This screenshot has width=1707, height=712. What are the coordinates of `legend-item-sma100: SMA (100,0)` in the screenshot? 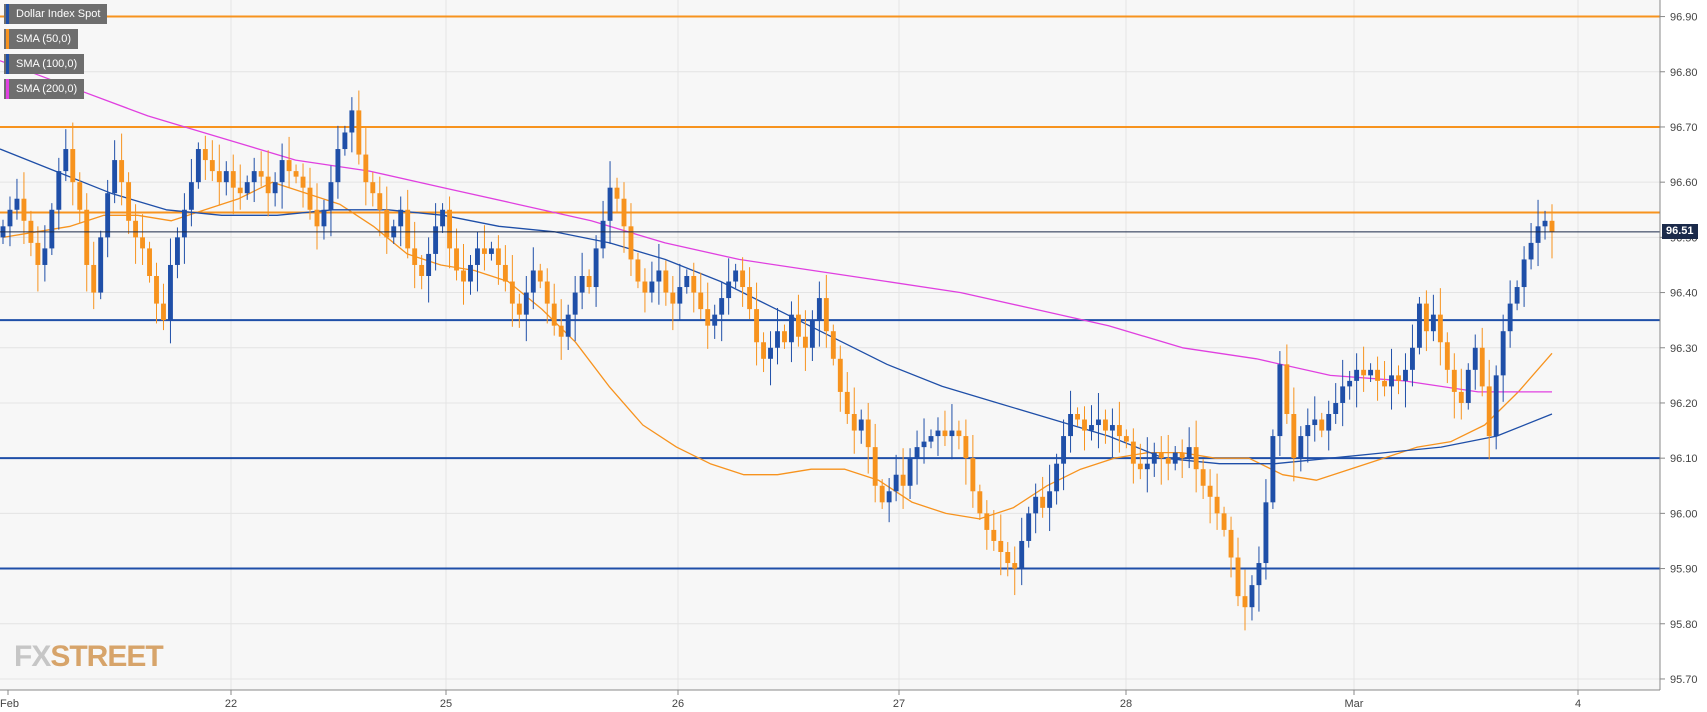 It's located at (44, 64).